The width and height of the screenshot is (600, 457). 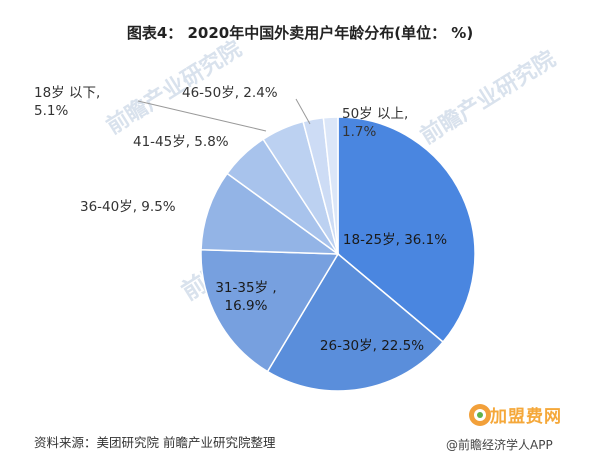 I want to click on slice-label-2: 31-35岁 ,, so click(x=245, y=288).